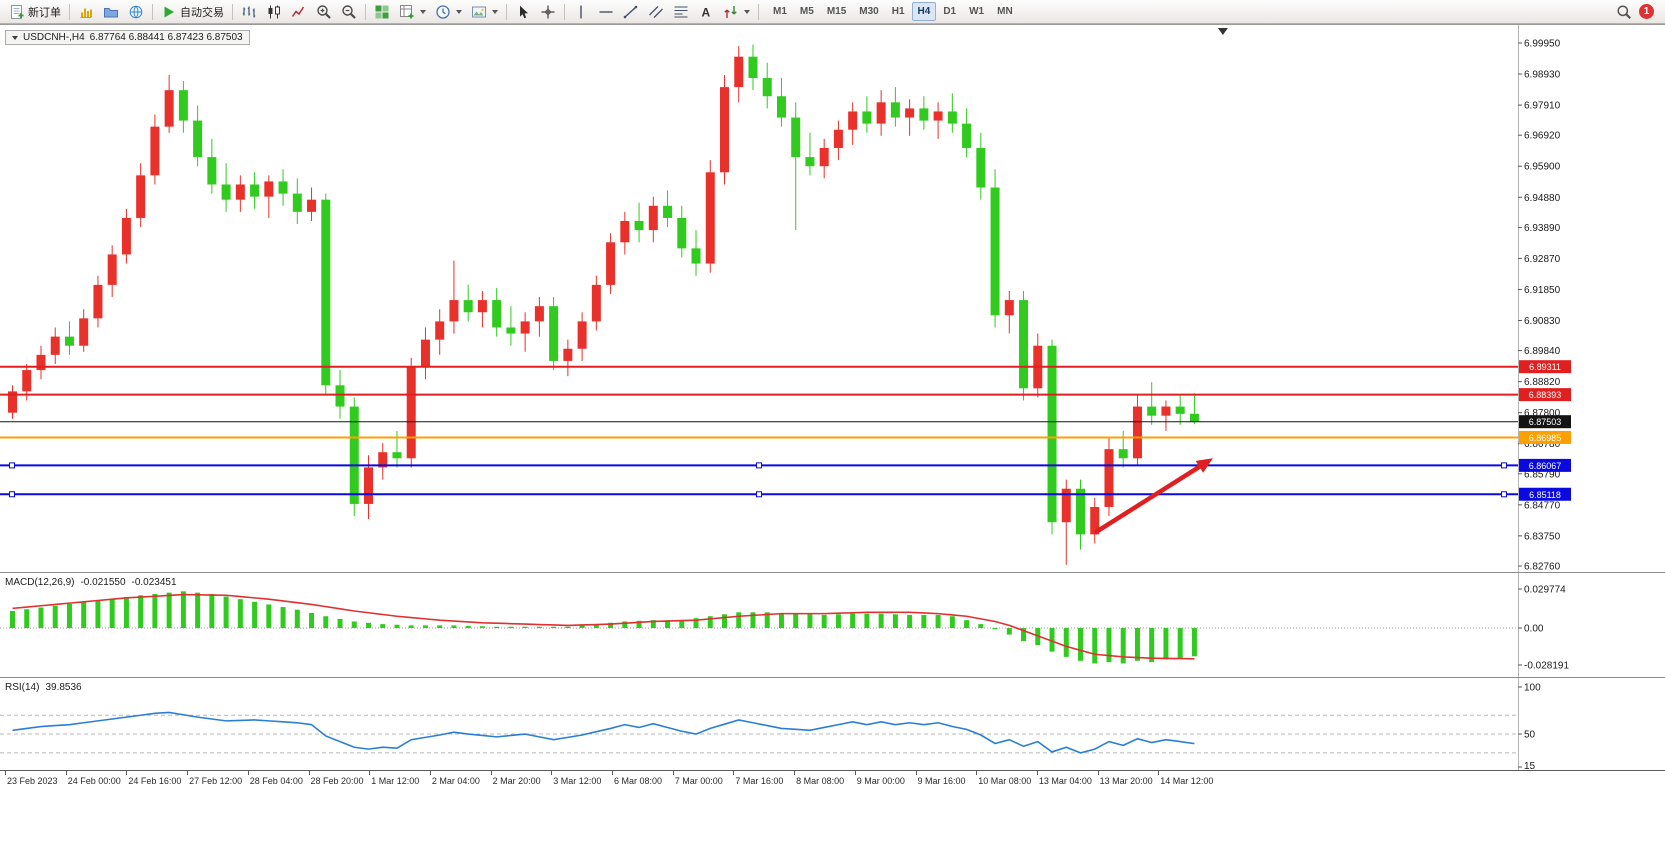  Describe the element at coordinates (86, 11) in the screenshot. I see `new-chart-button` at that location.